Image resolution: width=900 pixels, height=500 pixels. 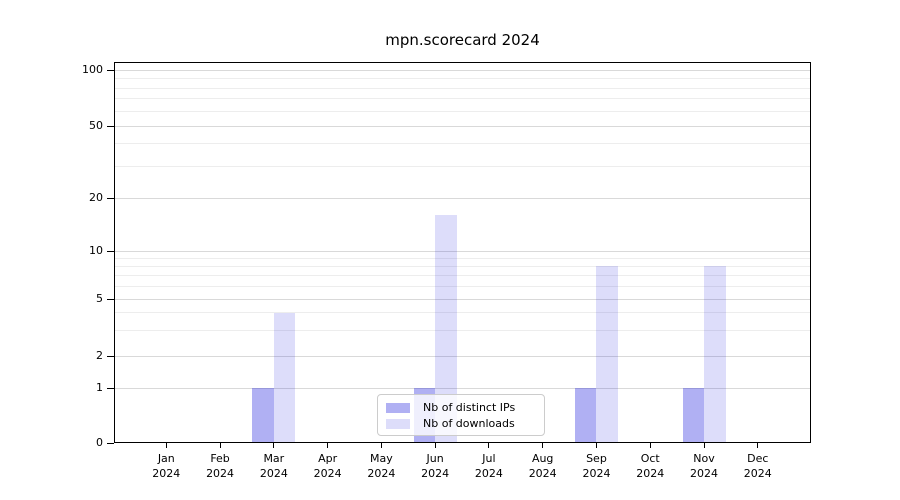 I want to click on x-tick-label: Oct 2024, so click(x=650, y=466).